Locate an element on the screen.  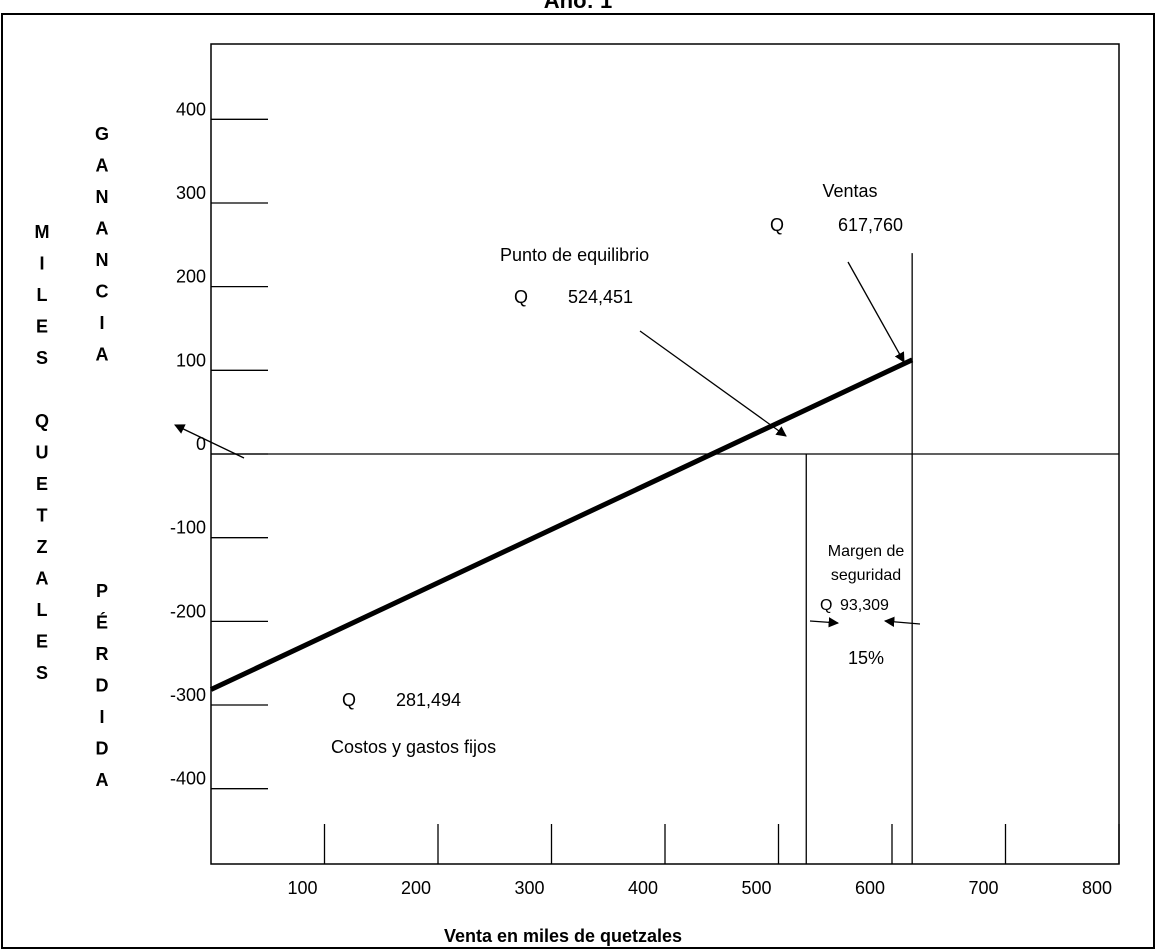
safety-margin-label-1: Margen de is located at coordinates (866, 551).